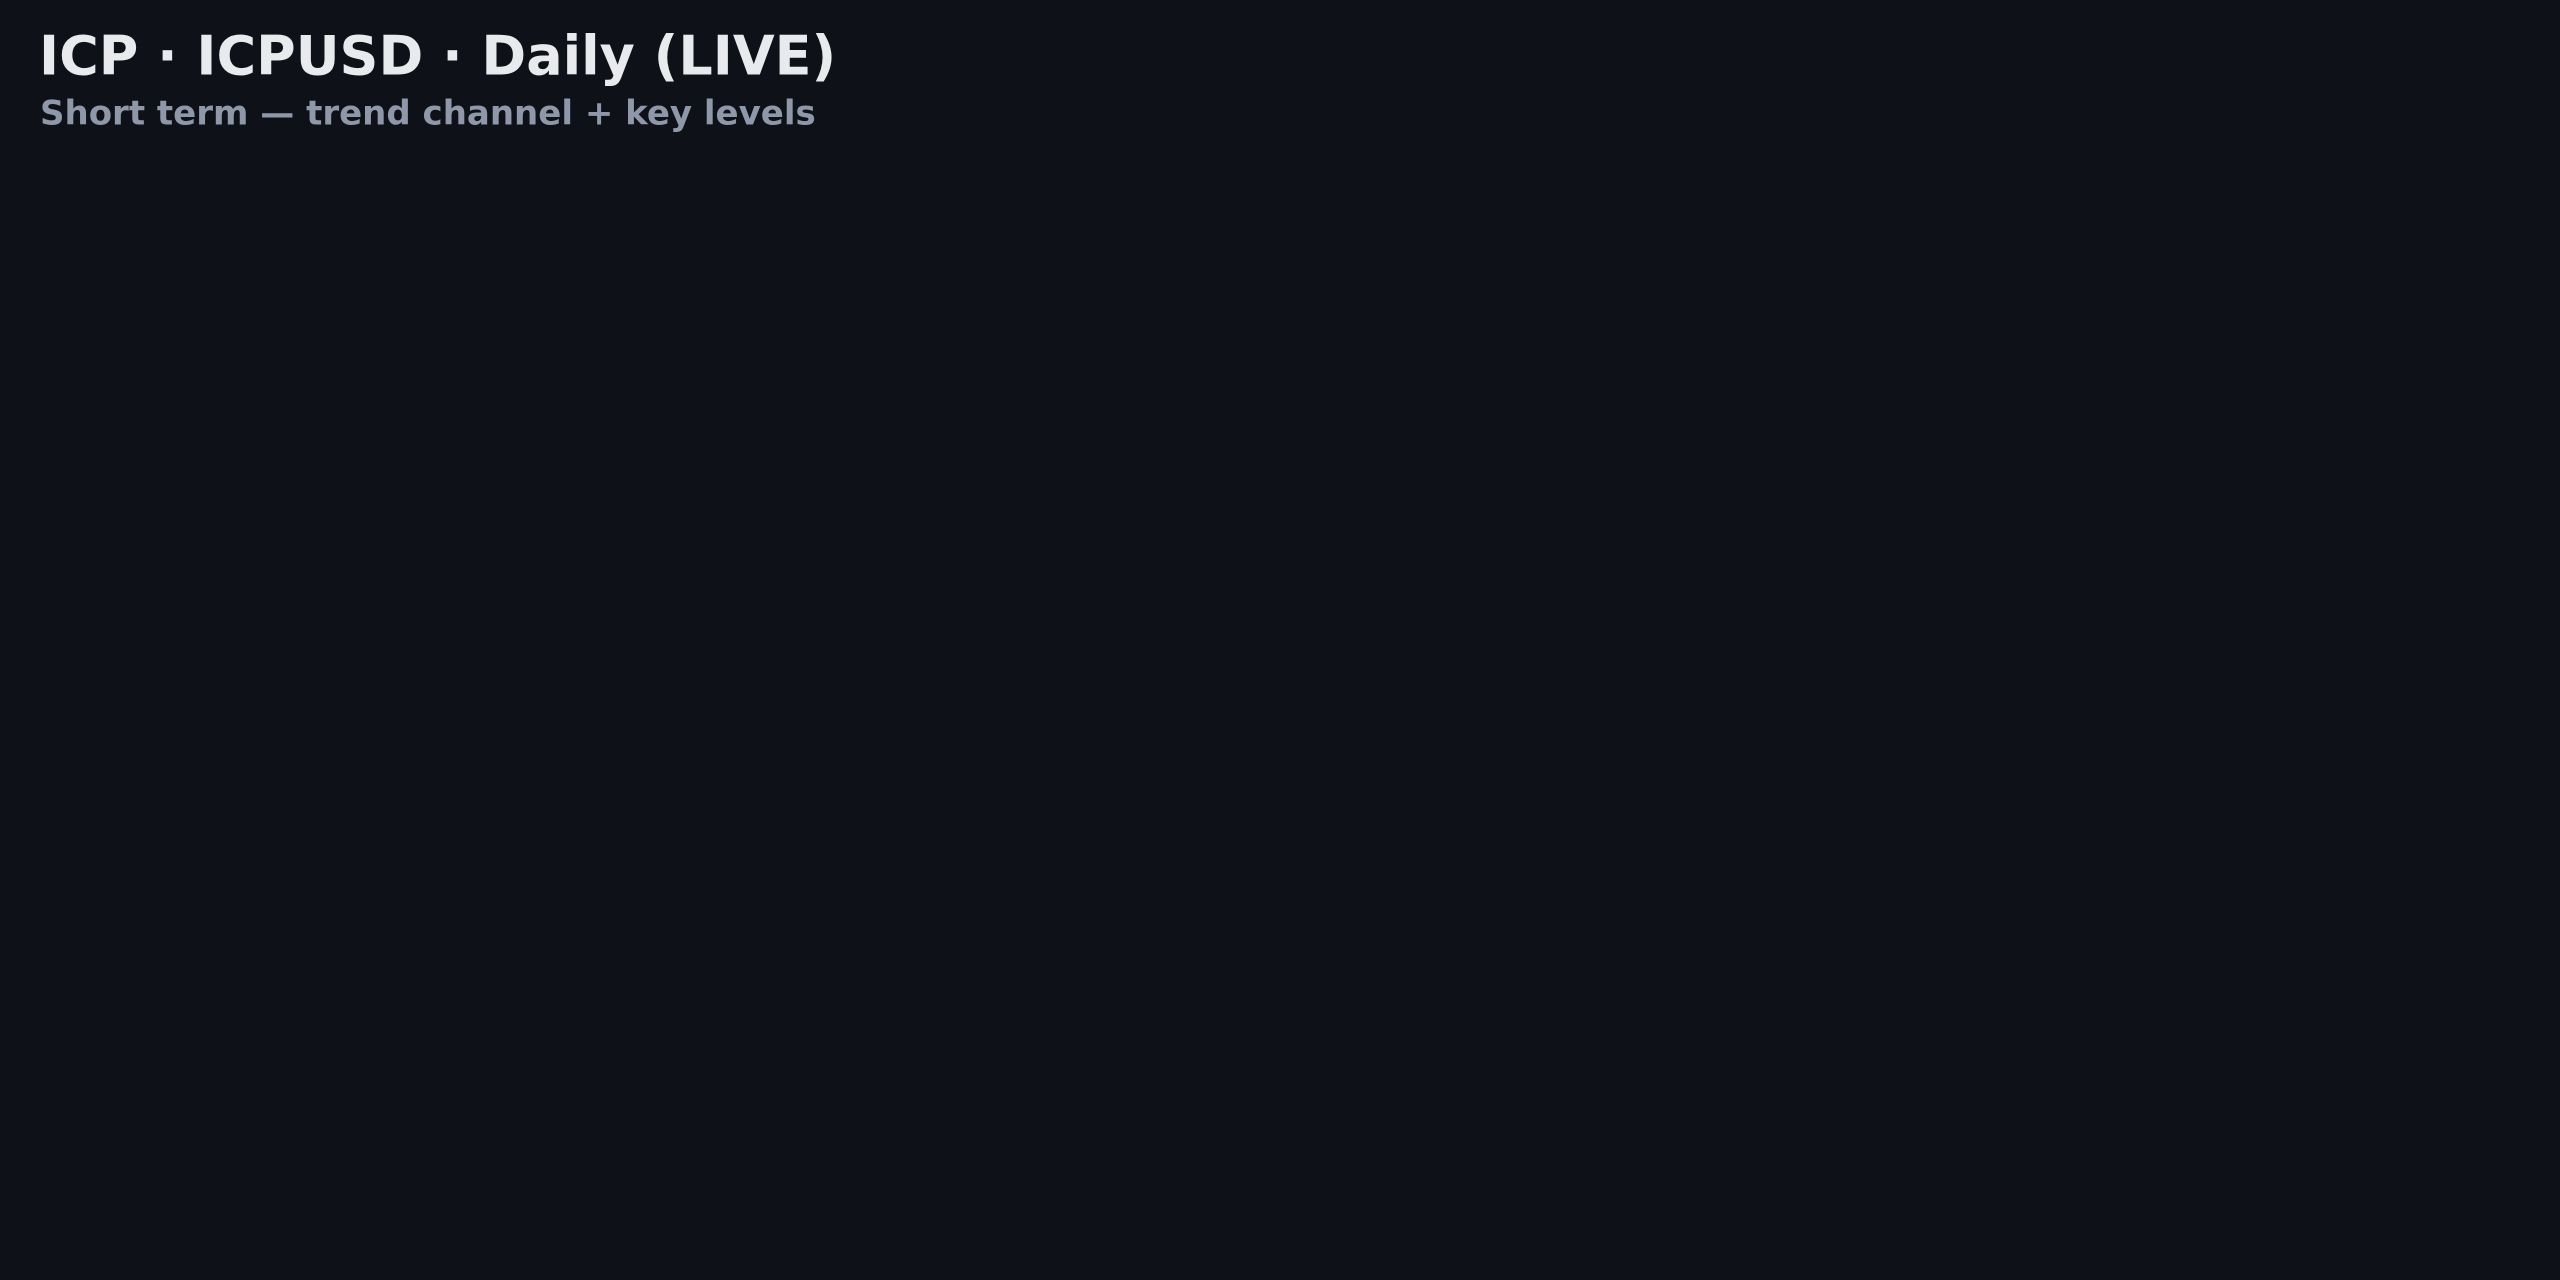 This screenshot has width=2560, height=1280. I want to click on chart-title: ICP · ICPUSD · Daily (LIVE), so click(437, 56).